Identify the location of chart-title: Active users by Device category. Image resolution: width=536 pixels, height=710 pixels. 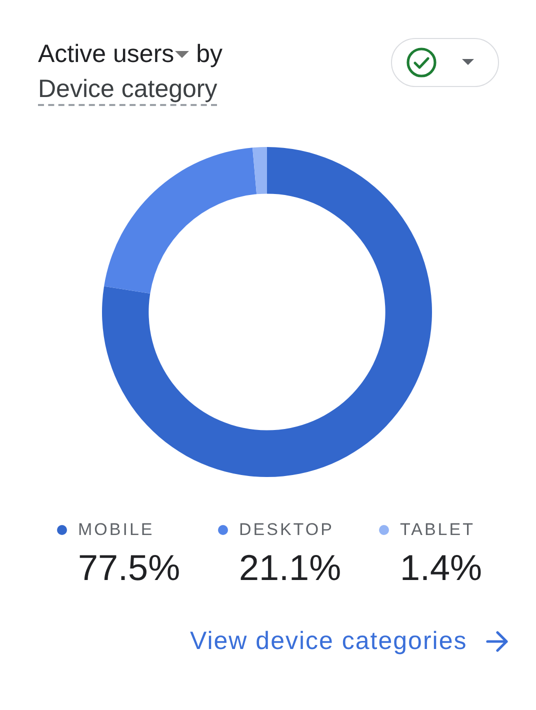
(130, 71).